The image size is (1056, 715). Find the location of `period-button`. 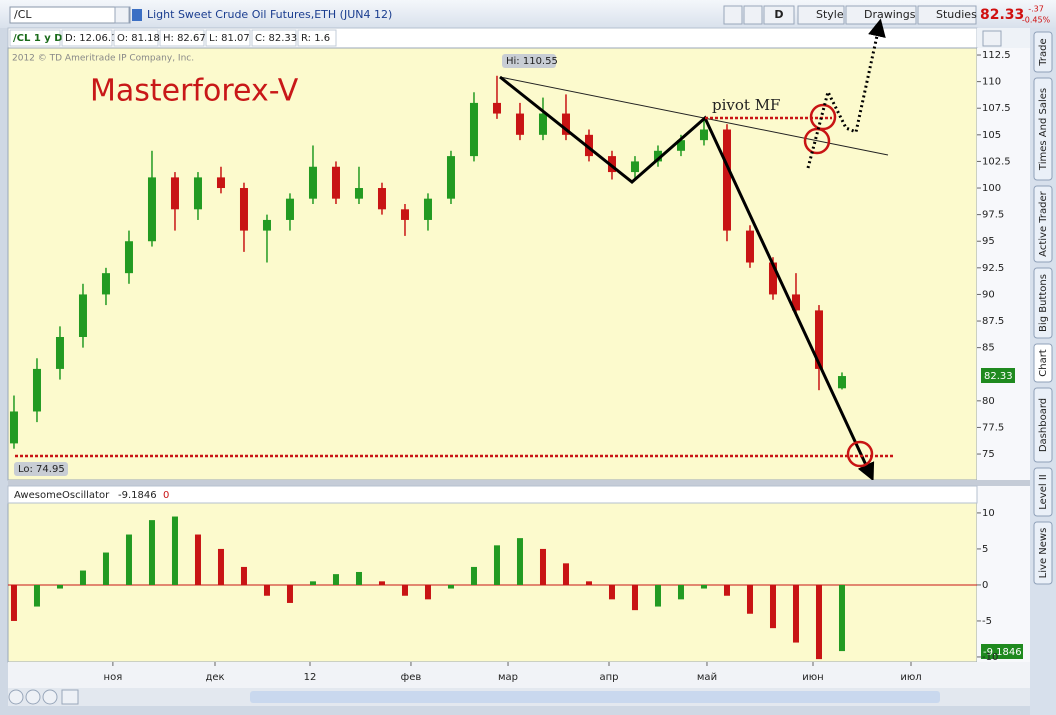

period-button is located at coordinates (779, 15).